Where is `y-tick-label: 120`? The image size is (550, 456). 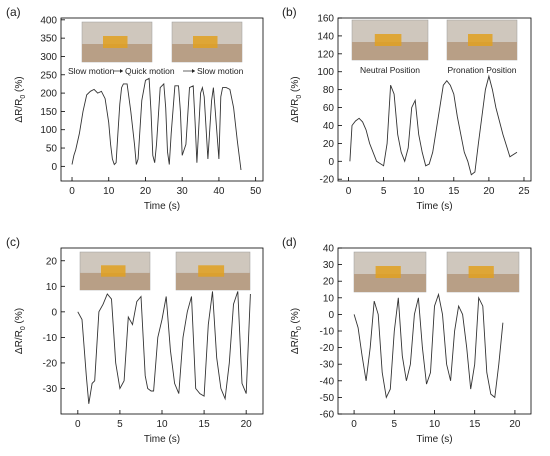 y-tick-label: 120 is located at coordinates (325, 54).